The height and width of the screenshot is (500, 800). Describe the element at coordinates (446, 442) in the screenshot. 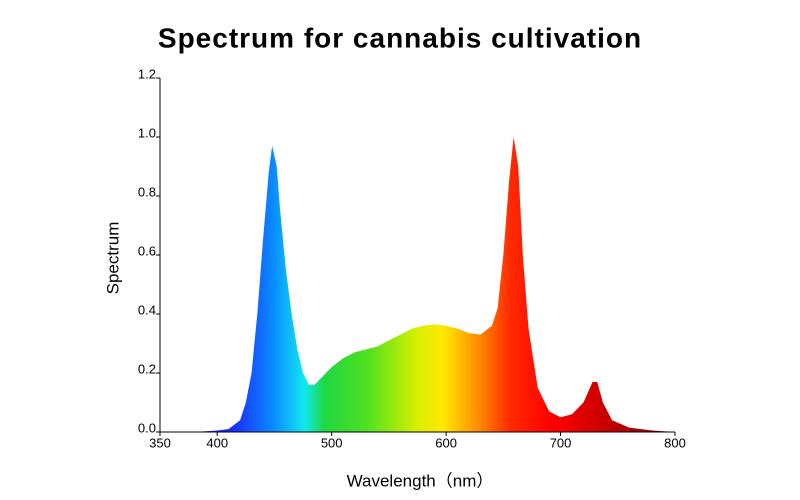

I see `x-tick-label: 600` at that location.